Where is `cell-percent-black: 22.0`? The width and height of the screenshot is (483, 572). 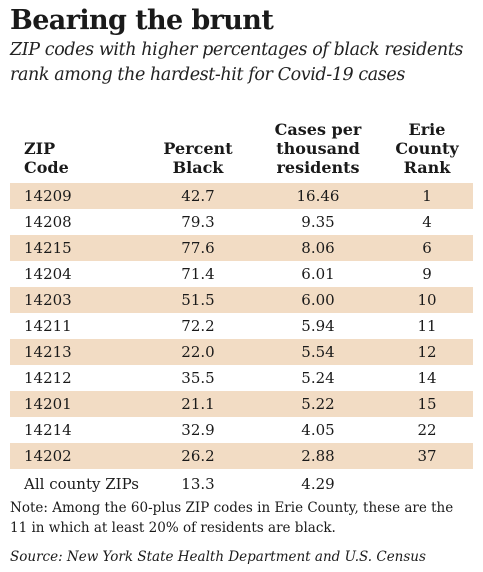
cell-percent-black: 22.0 is located at coordinates (198, 352).